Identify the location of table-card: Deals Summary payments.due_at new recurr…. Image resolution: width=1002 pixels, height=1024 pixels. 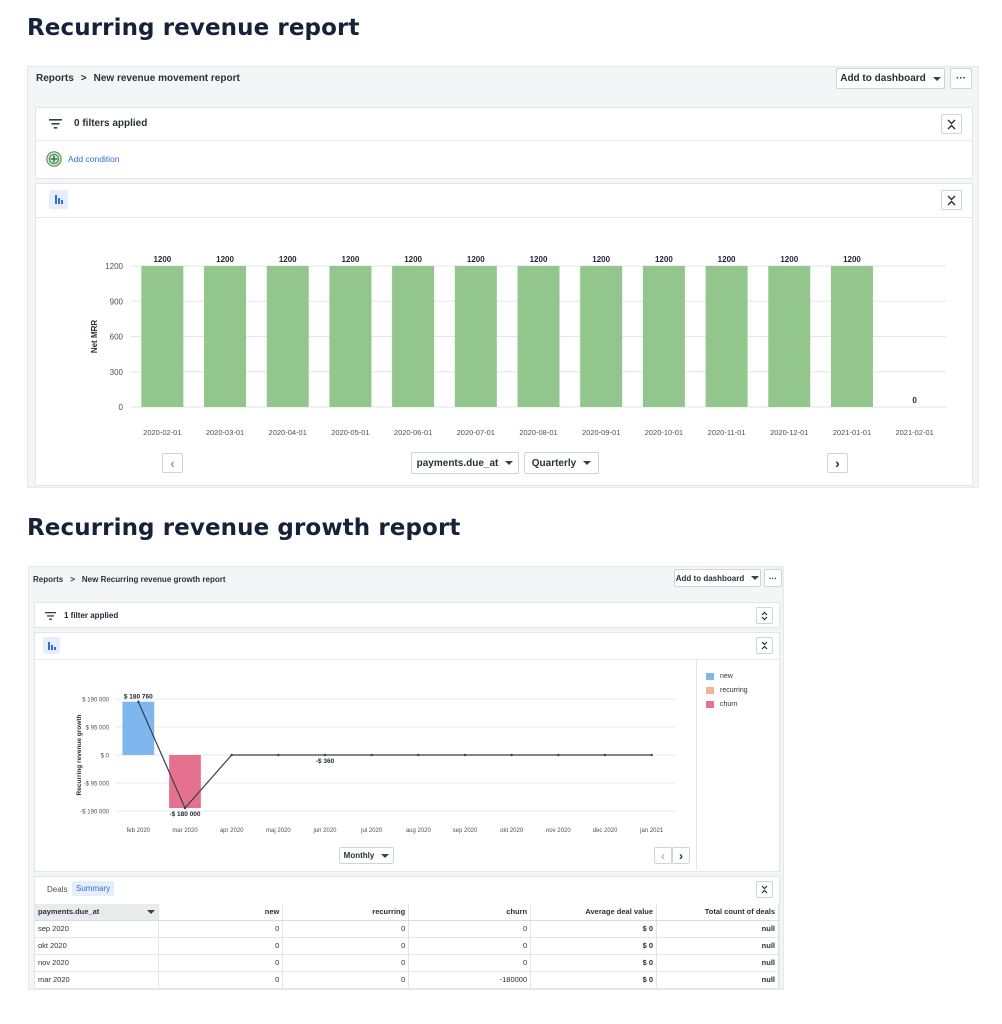
(407, 932).